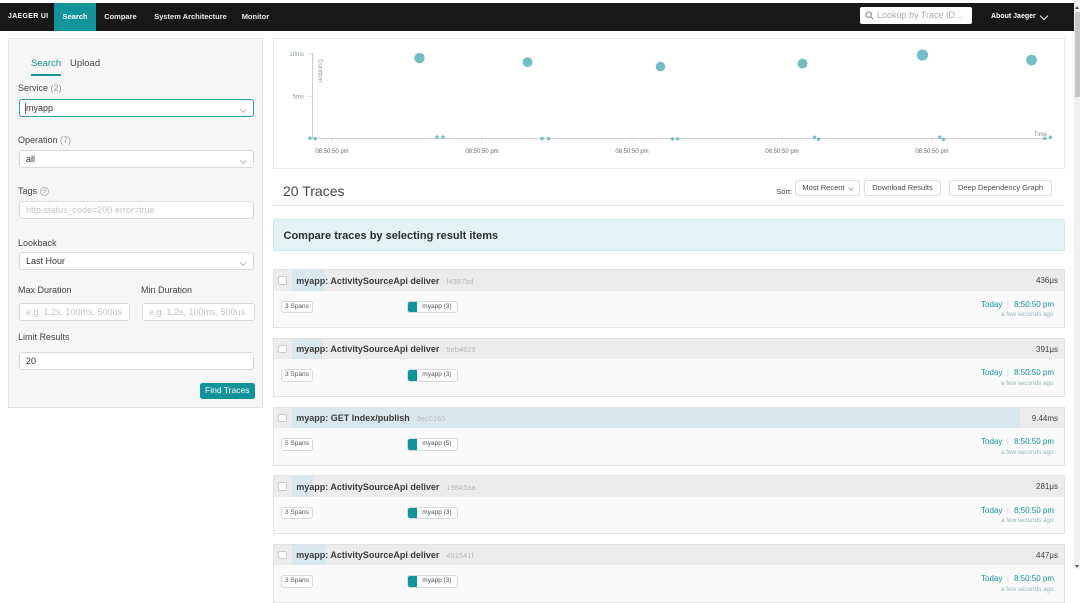 This screenshot has height=603, width=1080. What do you see at coordinates (319, 70) in the screenshot?
I see `svg-text: Duration` at bounding box center [319, 70].